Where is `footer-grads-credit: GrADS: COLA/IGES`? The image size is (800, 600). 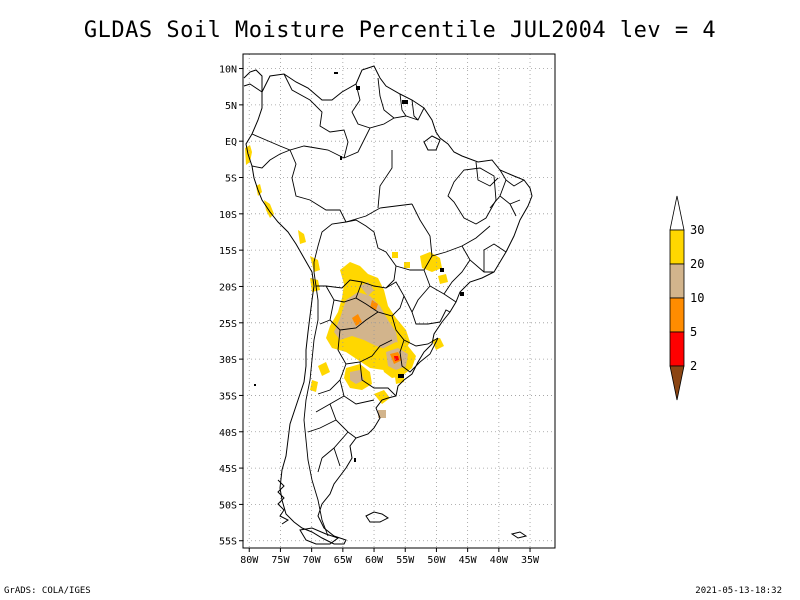 footer-grads-credit: GrADS: COLA/IGES is located at coordinates (47, 591).